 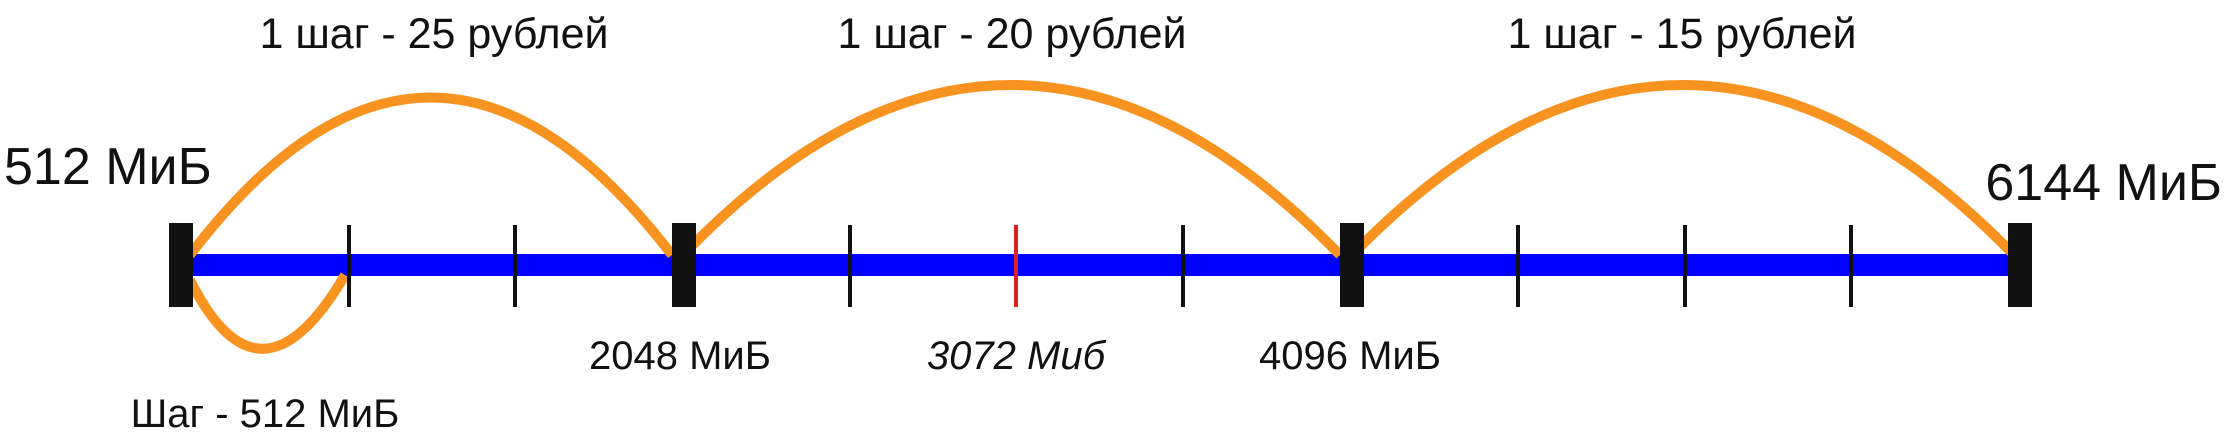 I want to click on range-label-1: 1 шаг - 25 рублей, so click(x=433, y=34).